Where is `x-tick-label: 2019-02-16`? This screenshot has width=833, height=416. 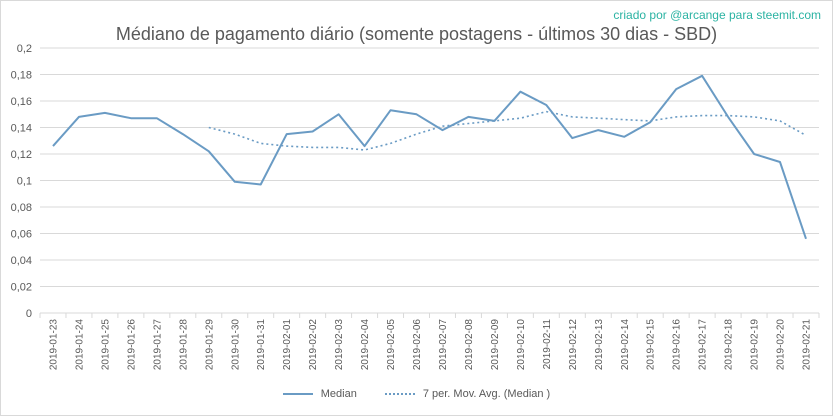 x-tick-label: 2019-02-16 is located at coordinates (677, 345).